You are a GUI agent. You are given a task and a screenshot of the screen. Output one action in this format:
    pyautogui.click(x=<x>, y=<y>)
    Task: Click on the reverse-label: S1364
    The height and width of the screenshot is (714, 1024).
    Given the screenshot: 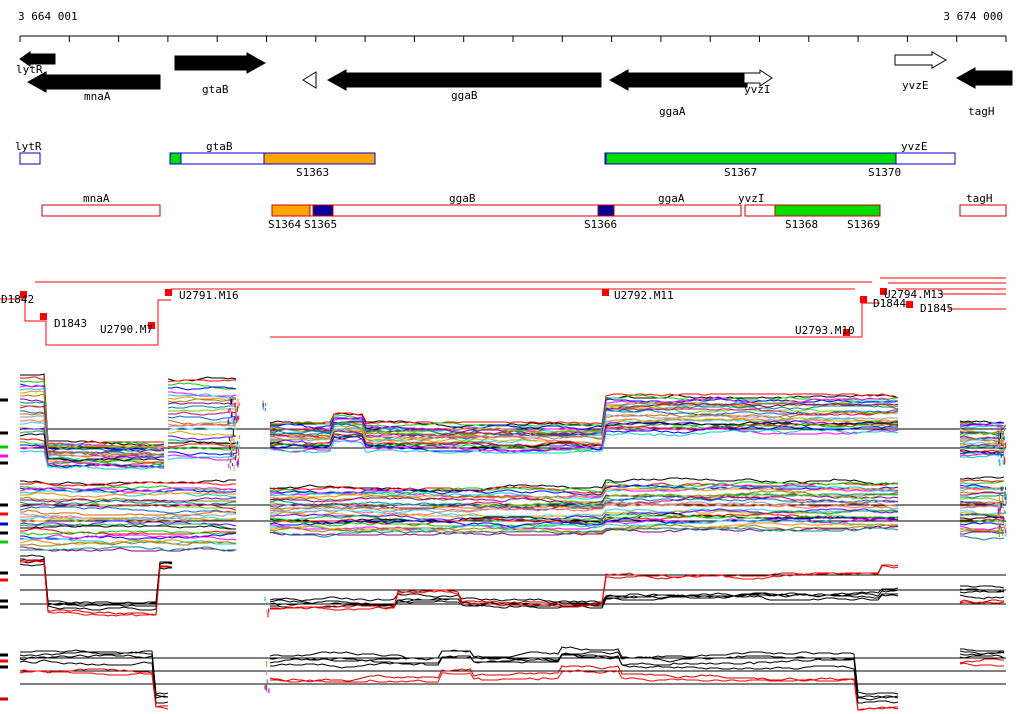 What is the action you would take?
    pyautogui.click(x=284, y=224)
    